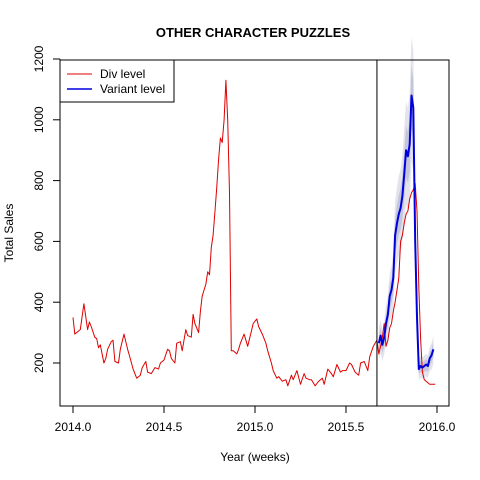  I want to click on y-tick-label: 200, so click(39, 363).